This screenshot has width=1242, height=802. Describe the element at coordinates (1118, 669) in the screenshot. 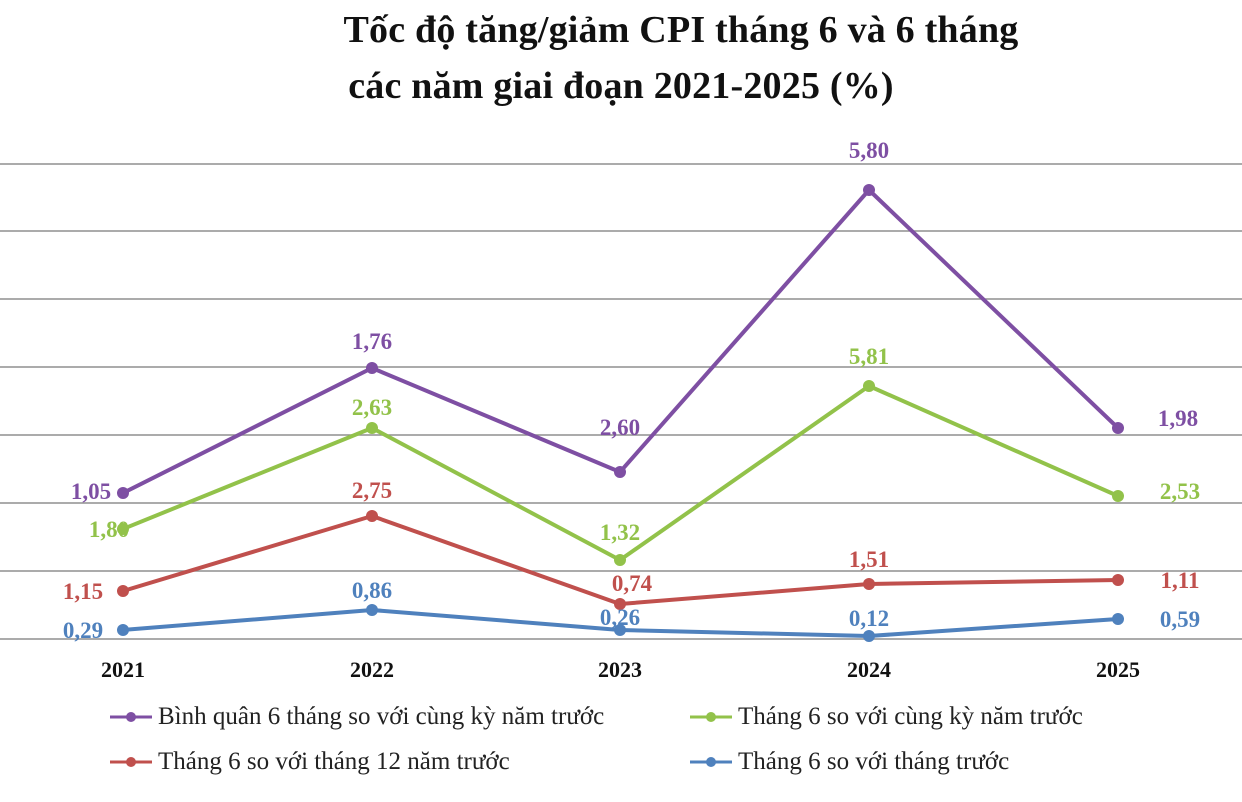

I see `x-tick-label: 2025` at that location.